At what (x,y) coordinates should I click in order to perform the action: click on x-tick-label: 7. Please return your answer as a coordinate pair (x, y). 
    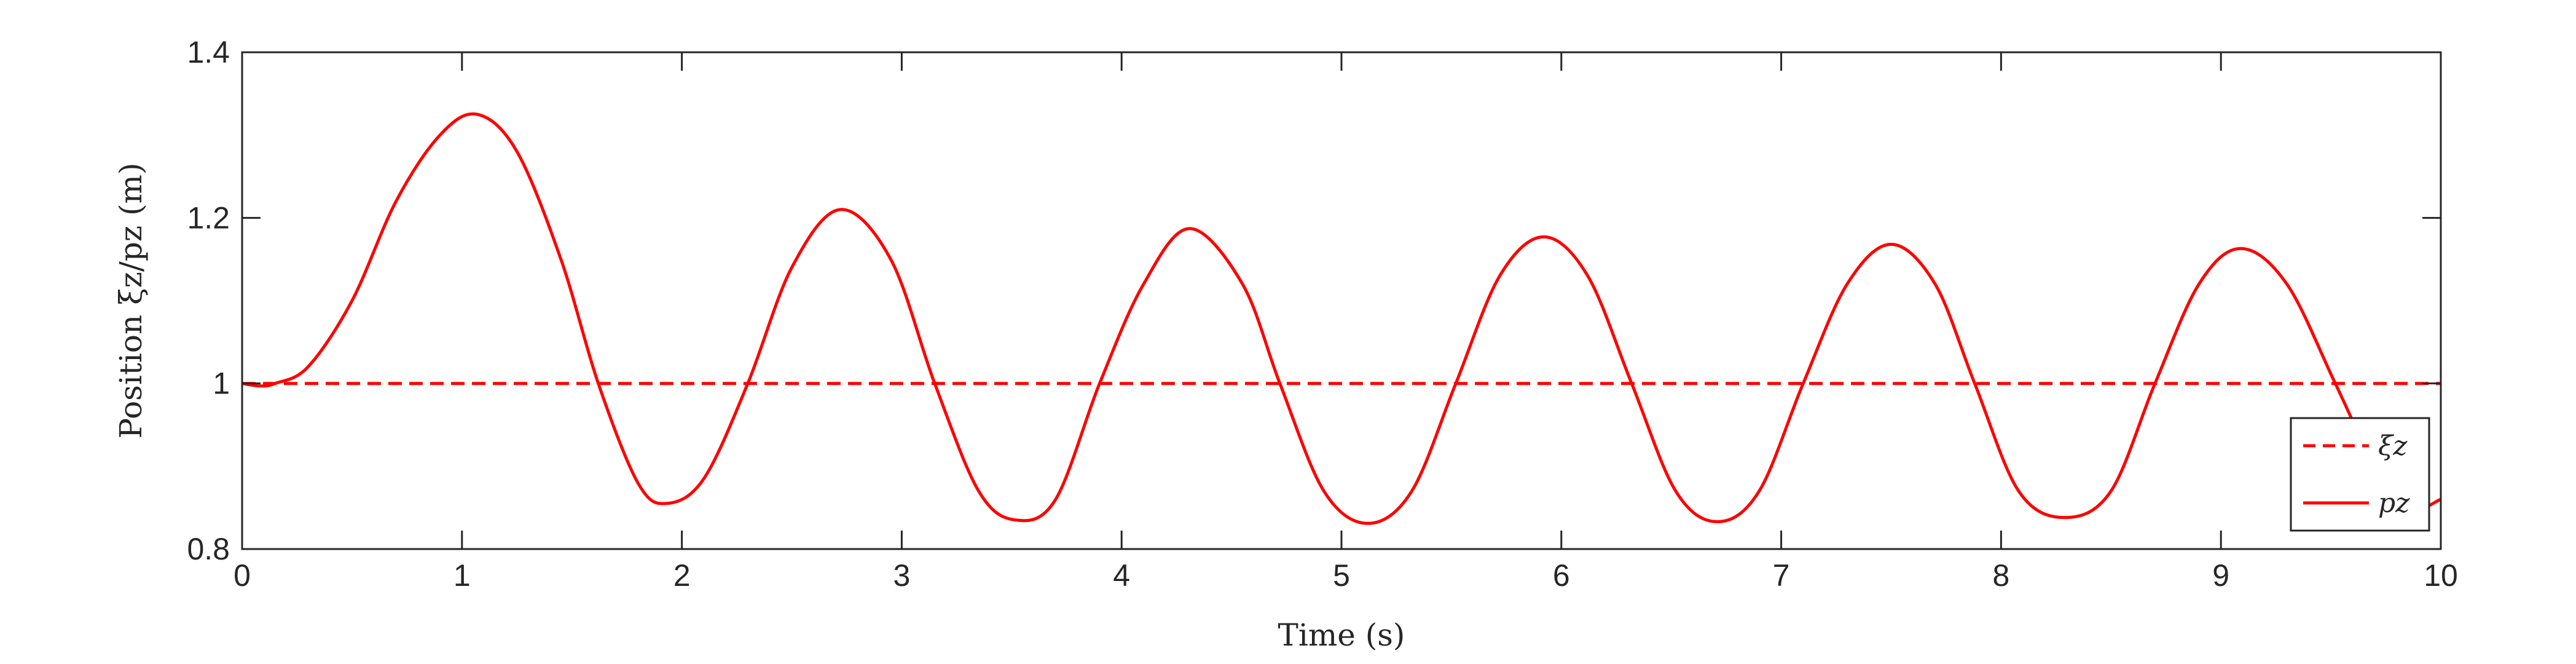
    Looking at the image, I should click on (1781, 575).